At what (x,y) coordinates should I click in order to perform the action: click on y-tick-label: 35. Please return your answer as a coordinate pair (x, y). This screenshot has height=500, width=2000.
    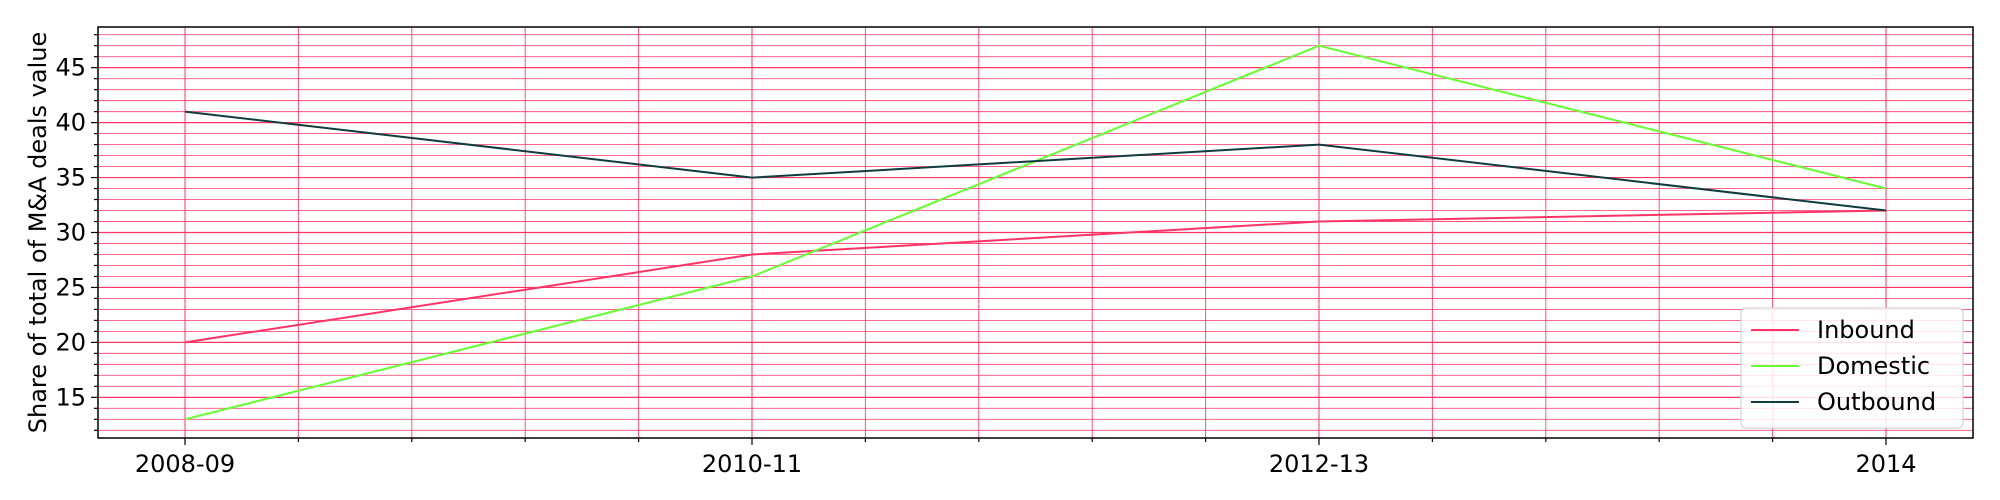
    Looking at the image, I should click on (70, 178).